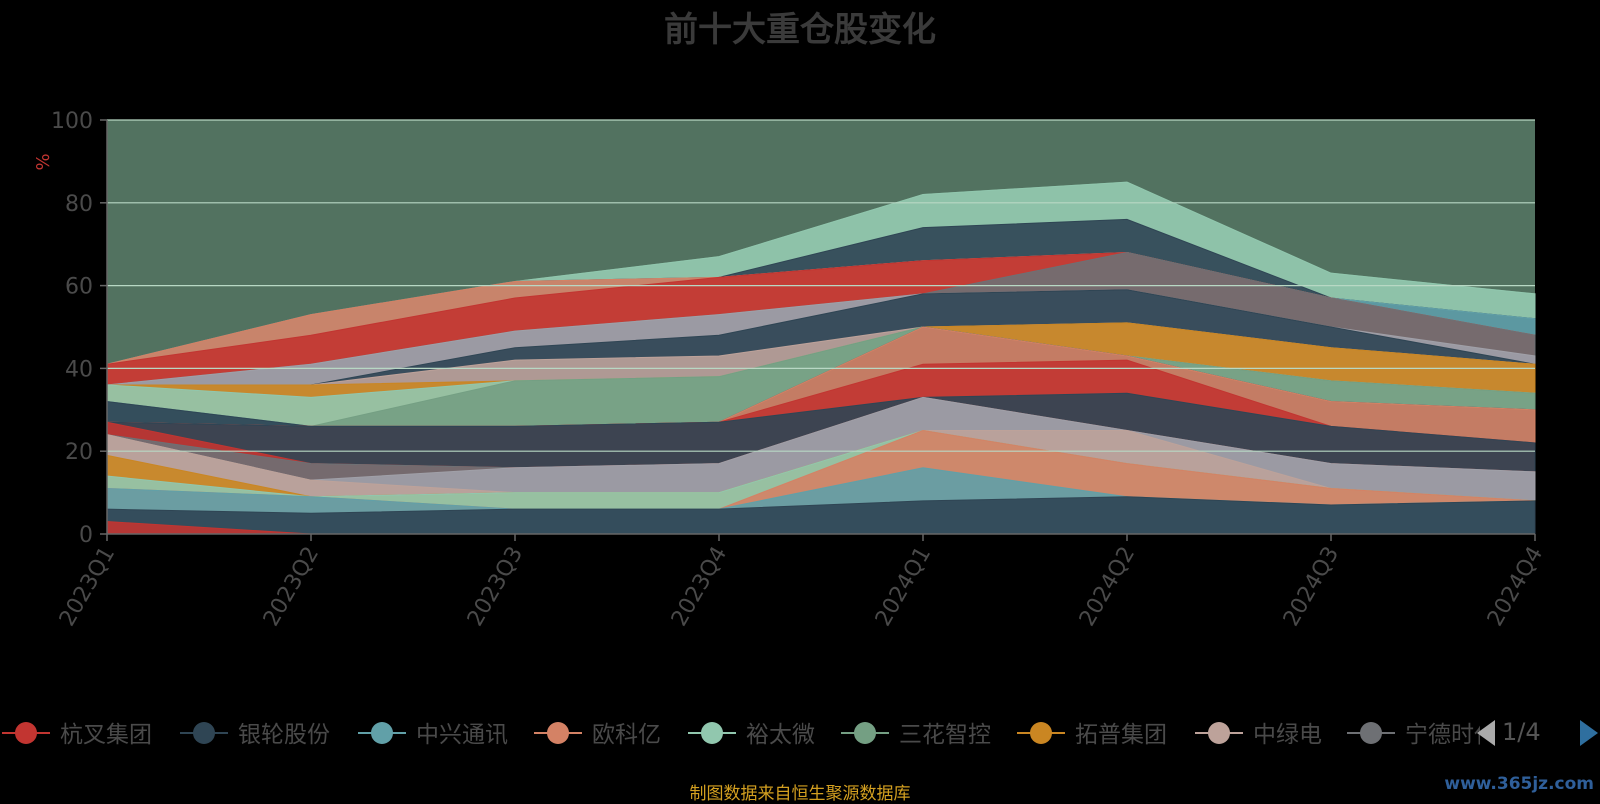  I want to click on data-source-note: 制图数据来自恒生聚源数据库, so click(800, 794).